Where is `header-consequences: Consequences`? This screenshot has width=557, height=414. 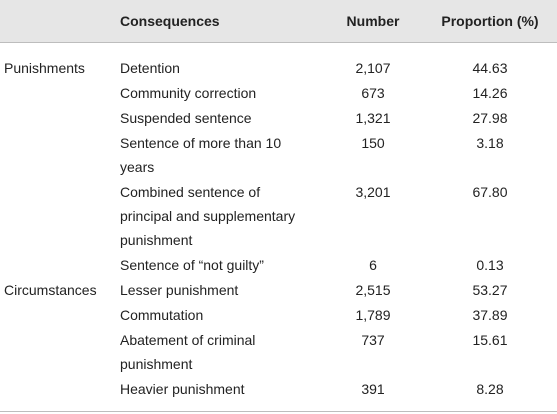
header-consequences: Consequences is located at coordinates (170, 21).